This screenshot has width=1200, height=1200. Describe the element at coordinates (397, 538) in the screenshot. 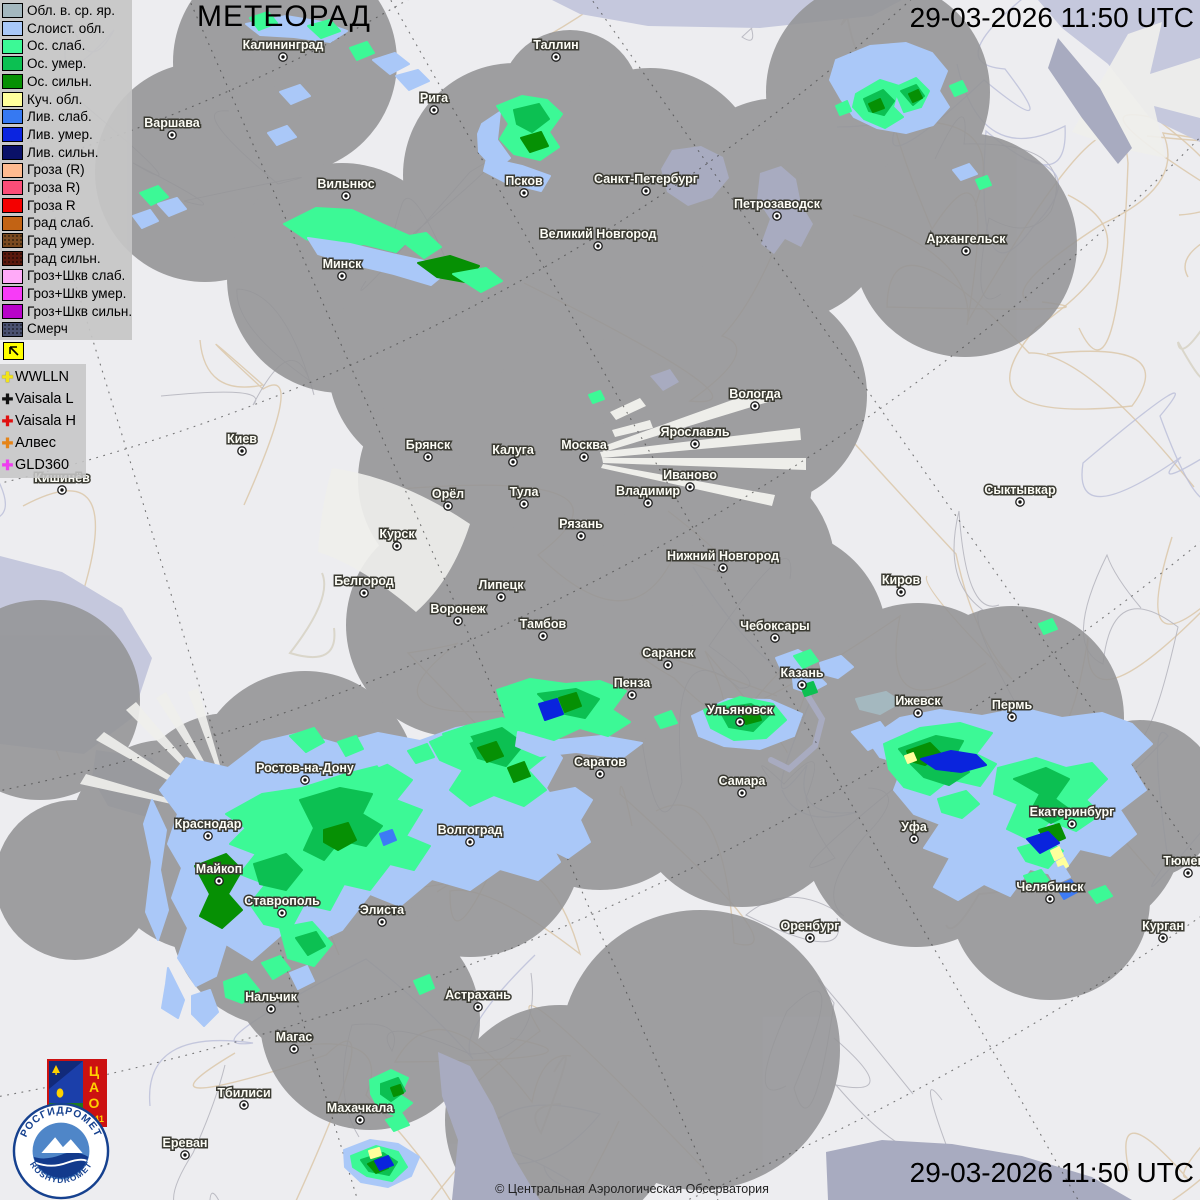

I see `city: Курск` at that location.